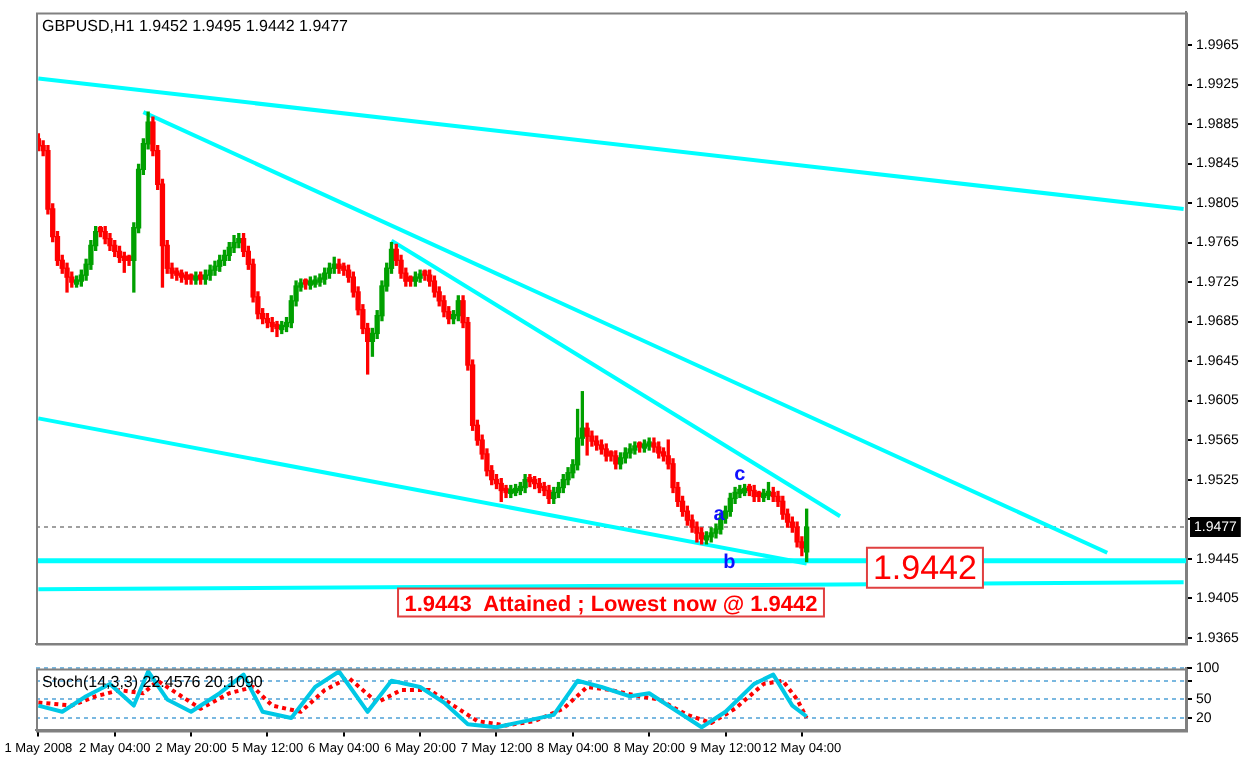 The height and width of the screenshot is (760, 1250). I want to click on annotation: 1.9443 Attained ; Lowest now @ 1.9442, so click(611, 604).